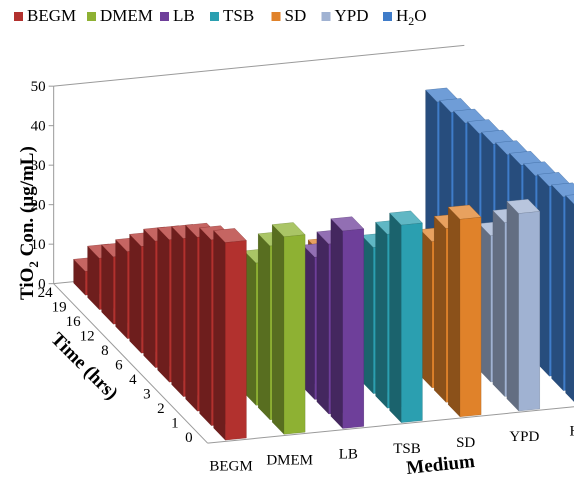 The height and width of the screenshot is (485, 574). Describe the element at coordinates (51, 15) in the screenshot. I see `legend-label: BEGM` at that location.